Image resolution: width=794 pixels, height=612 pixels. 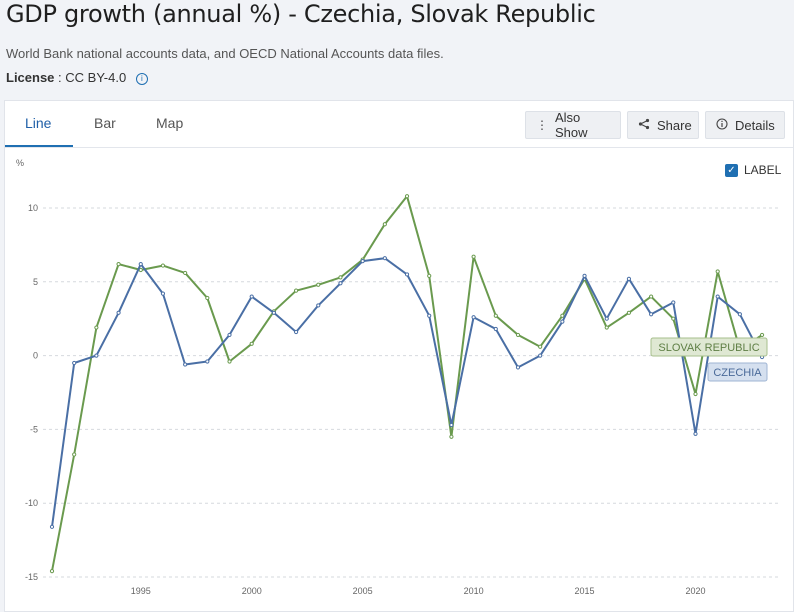 I want to click on y-tick-label: 0, so click(x=35, y=356).